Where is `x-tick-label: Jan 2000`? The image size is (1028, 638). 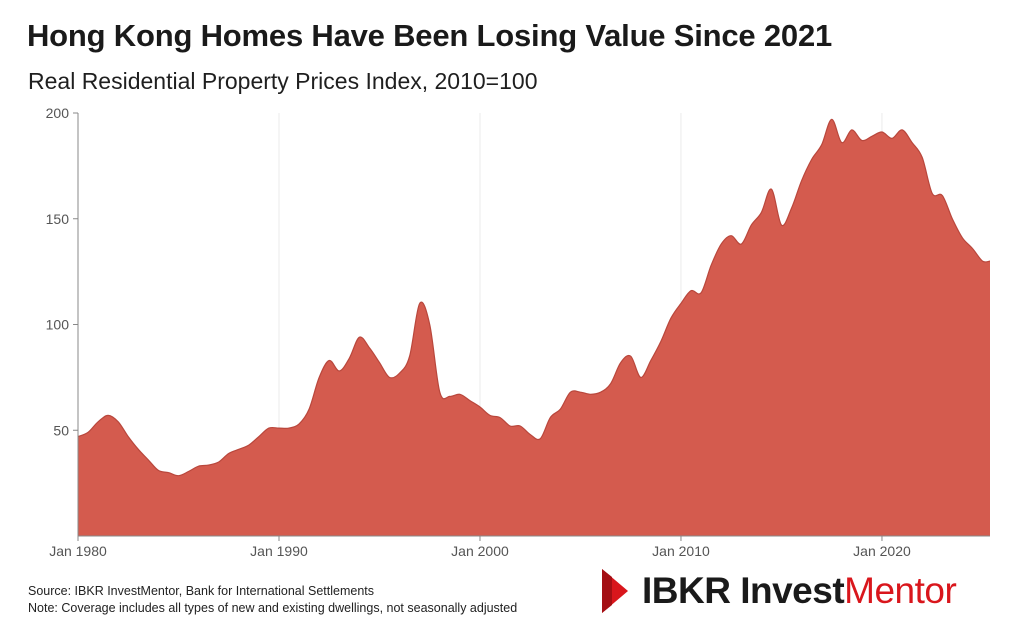 x-tick-label: Jan 2000 is located at coordinates (480, 551).